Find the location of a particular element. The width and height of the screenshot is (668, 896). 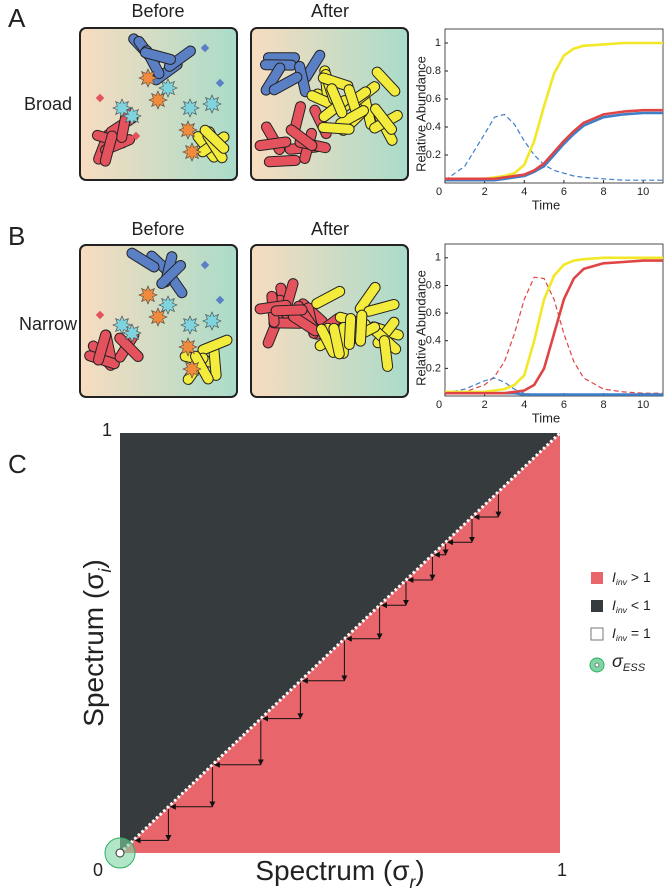

row-label: Broad is located at coordinates (48, 104).